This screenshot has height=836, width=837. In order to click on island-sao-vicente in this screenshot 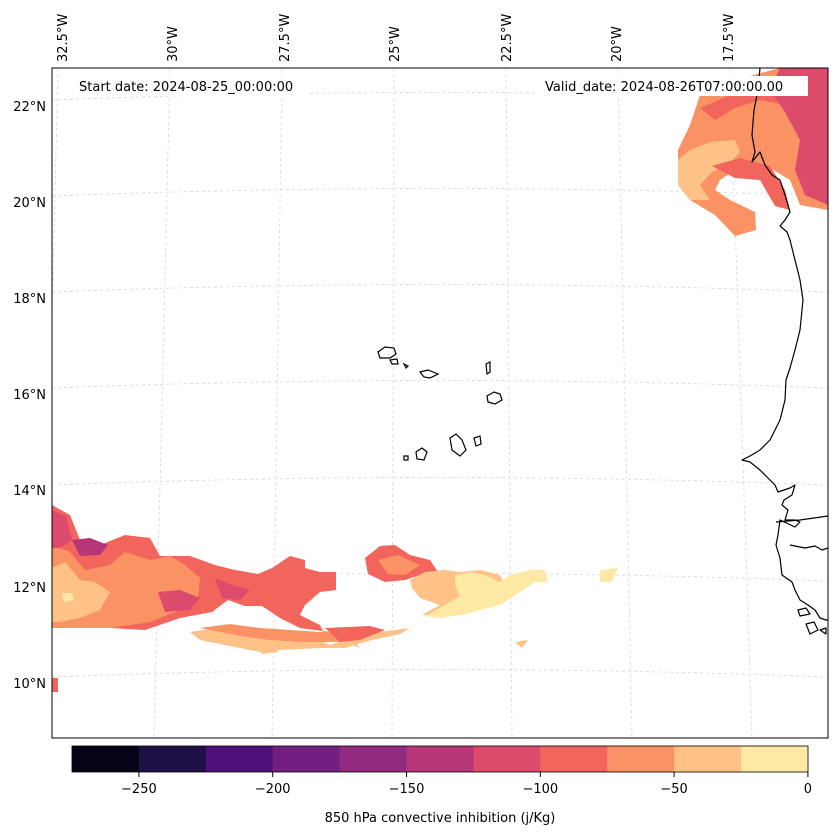, I will do `click(394, 361)`.